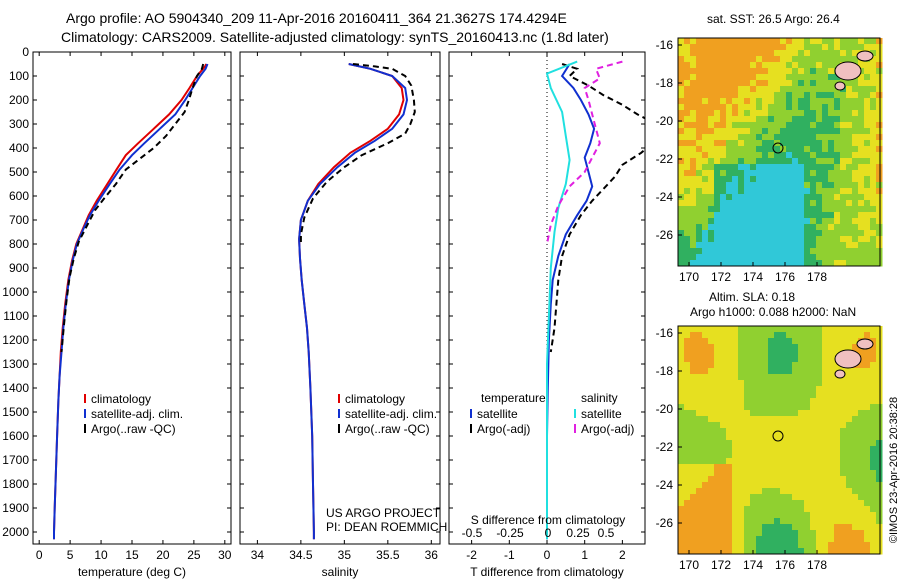  What do you see at coordinates (665, 447) in the screenshot?
I see `map-y-tick-label: -22` at bounding box center [665, 447].